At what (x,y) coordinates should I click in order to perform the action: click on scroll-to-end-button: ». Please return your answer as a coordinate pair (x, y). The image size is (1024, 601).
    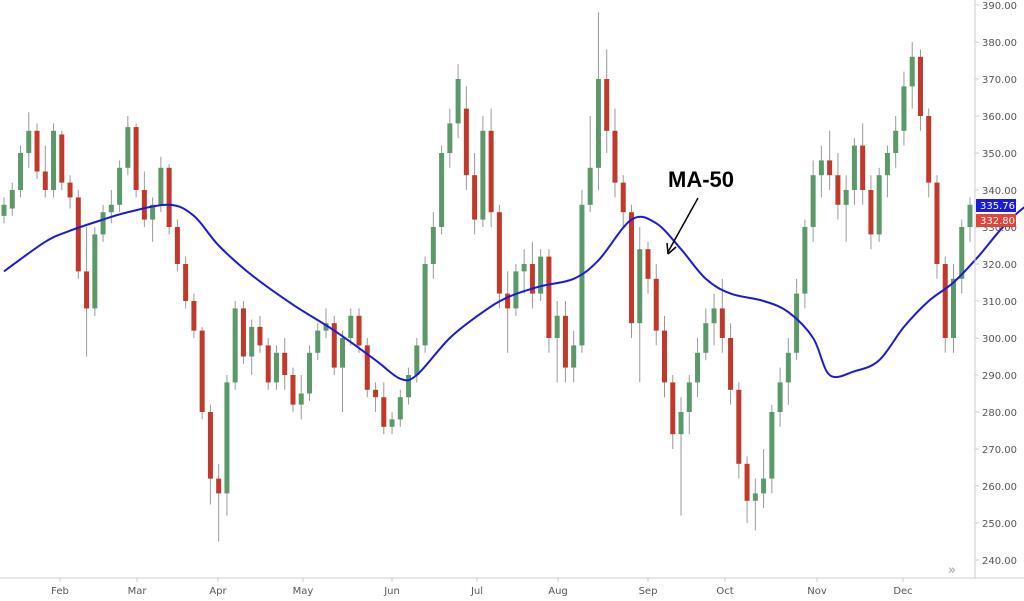
    Looking at the image, I should click on (952, 570).